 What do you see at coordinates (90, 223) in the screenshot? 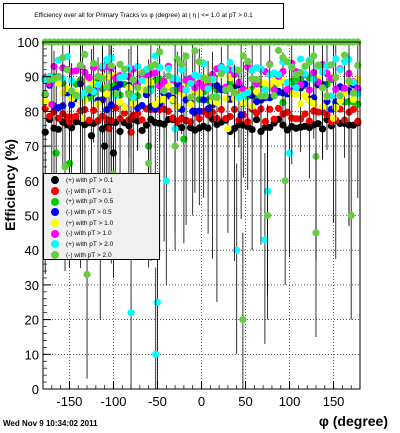
I see `legend-label: (+) with pT > 1.0` at bounding box center [90, 223].